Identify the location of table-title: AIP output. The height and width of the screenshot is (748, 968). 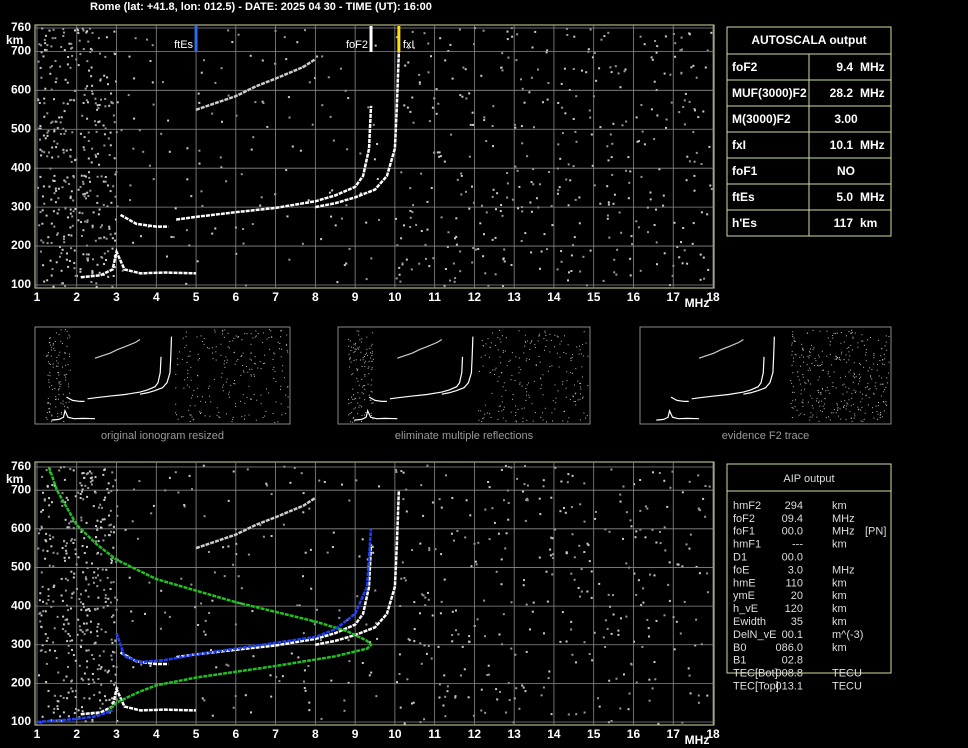
(808, 479).